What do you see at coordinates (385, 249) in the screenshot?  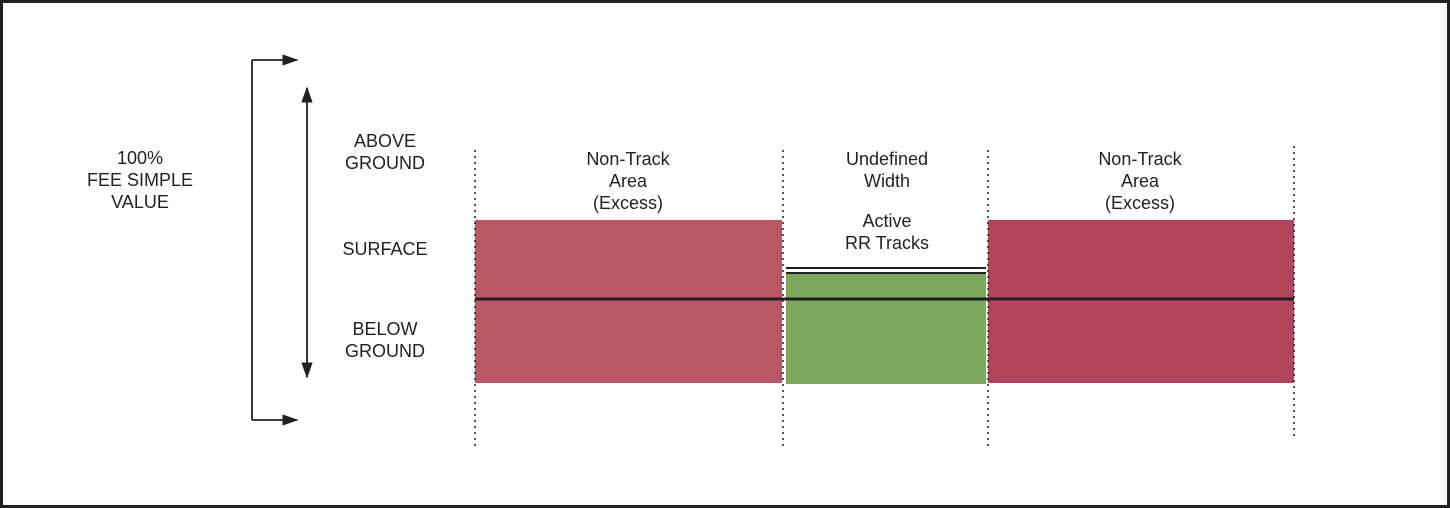 I see `level-label-surface: SURFACE` at bounding box center [385, 249].